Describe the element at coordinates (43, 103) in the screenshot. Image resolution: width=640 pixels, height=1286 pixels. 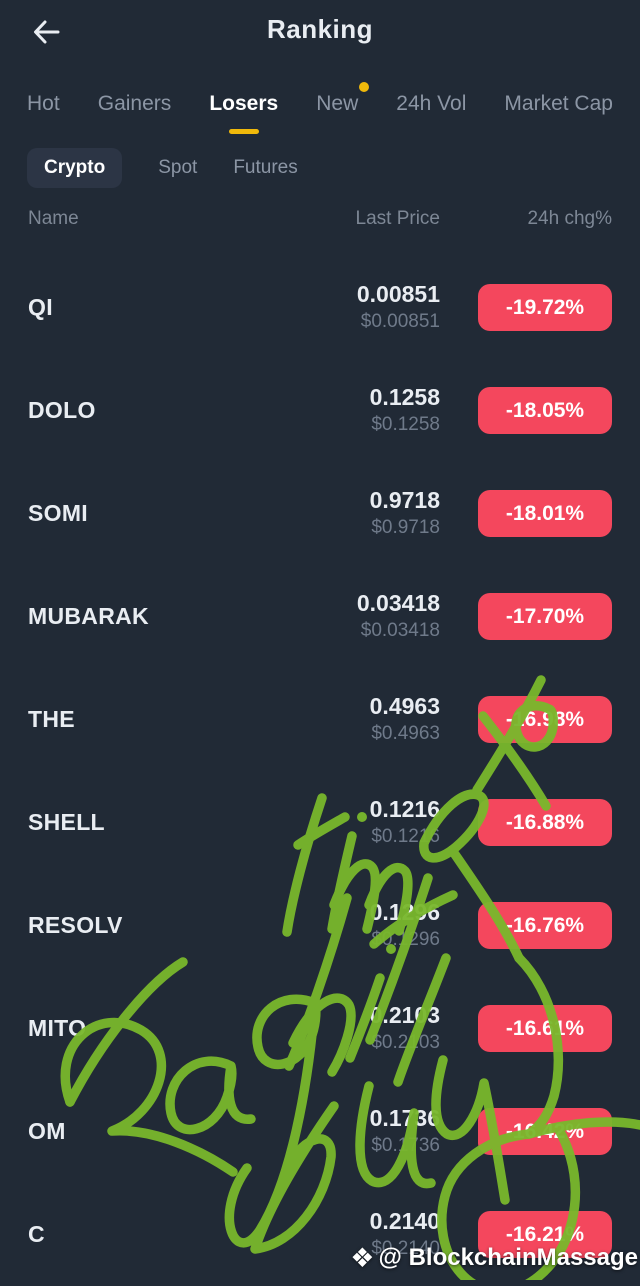
I see `tab-hot: Hot` at that location.